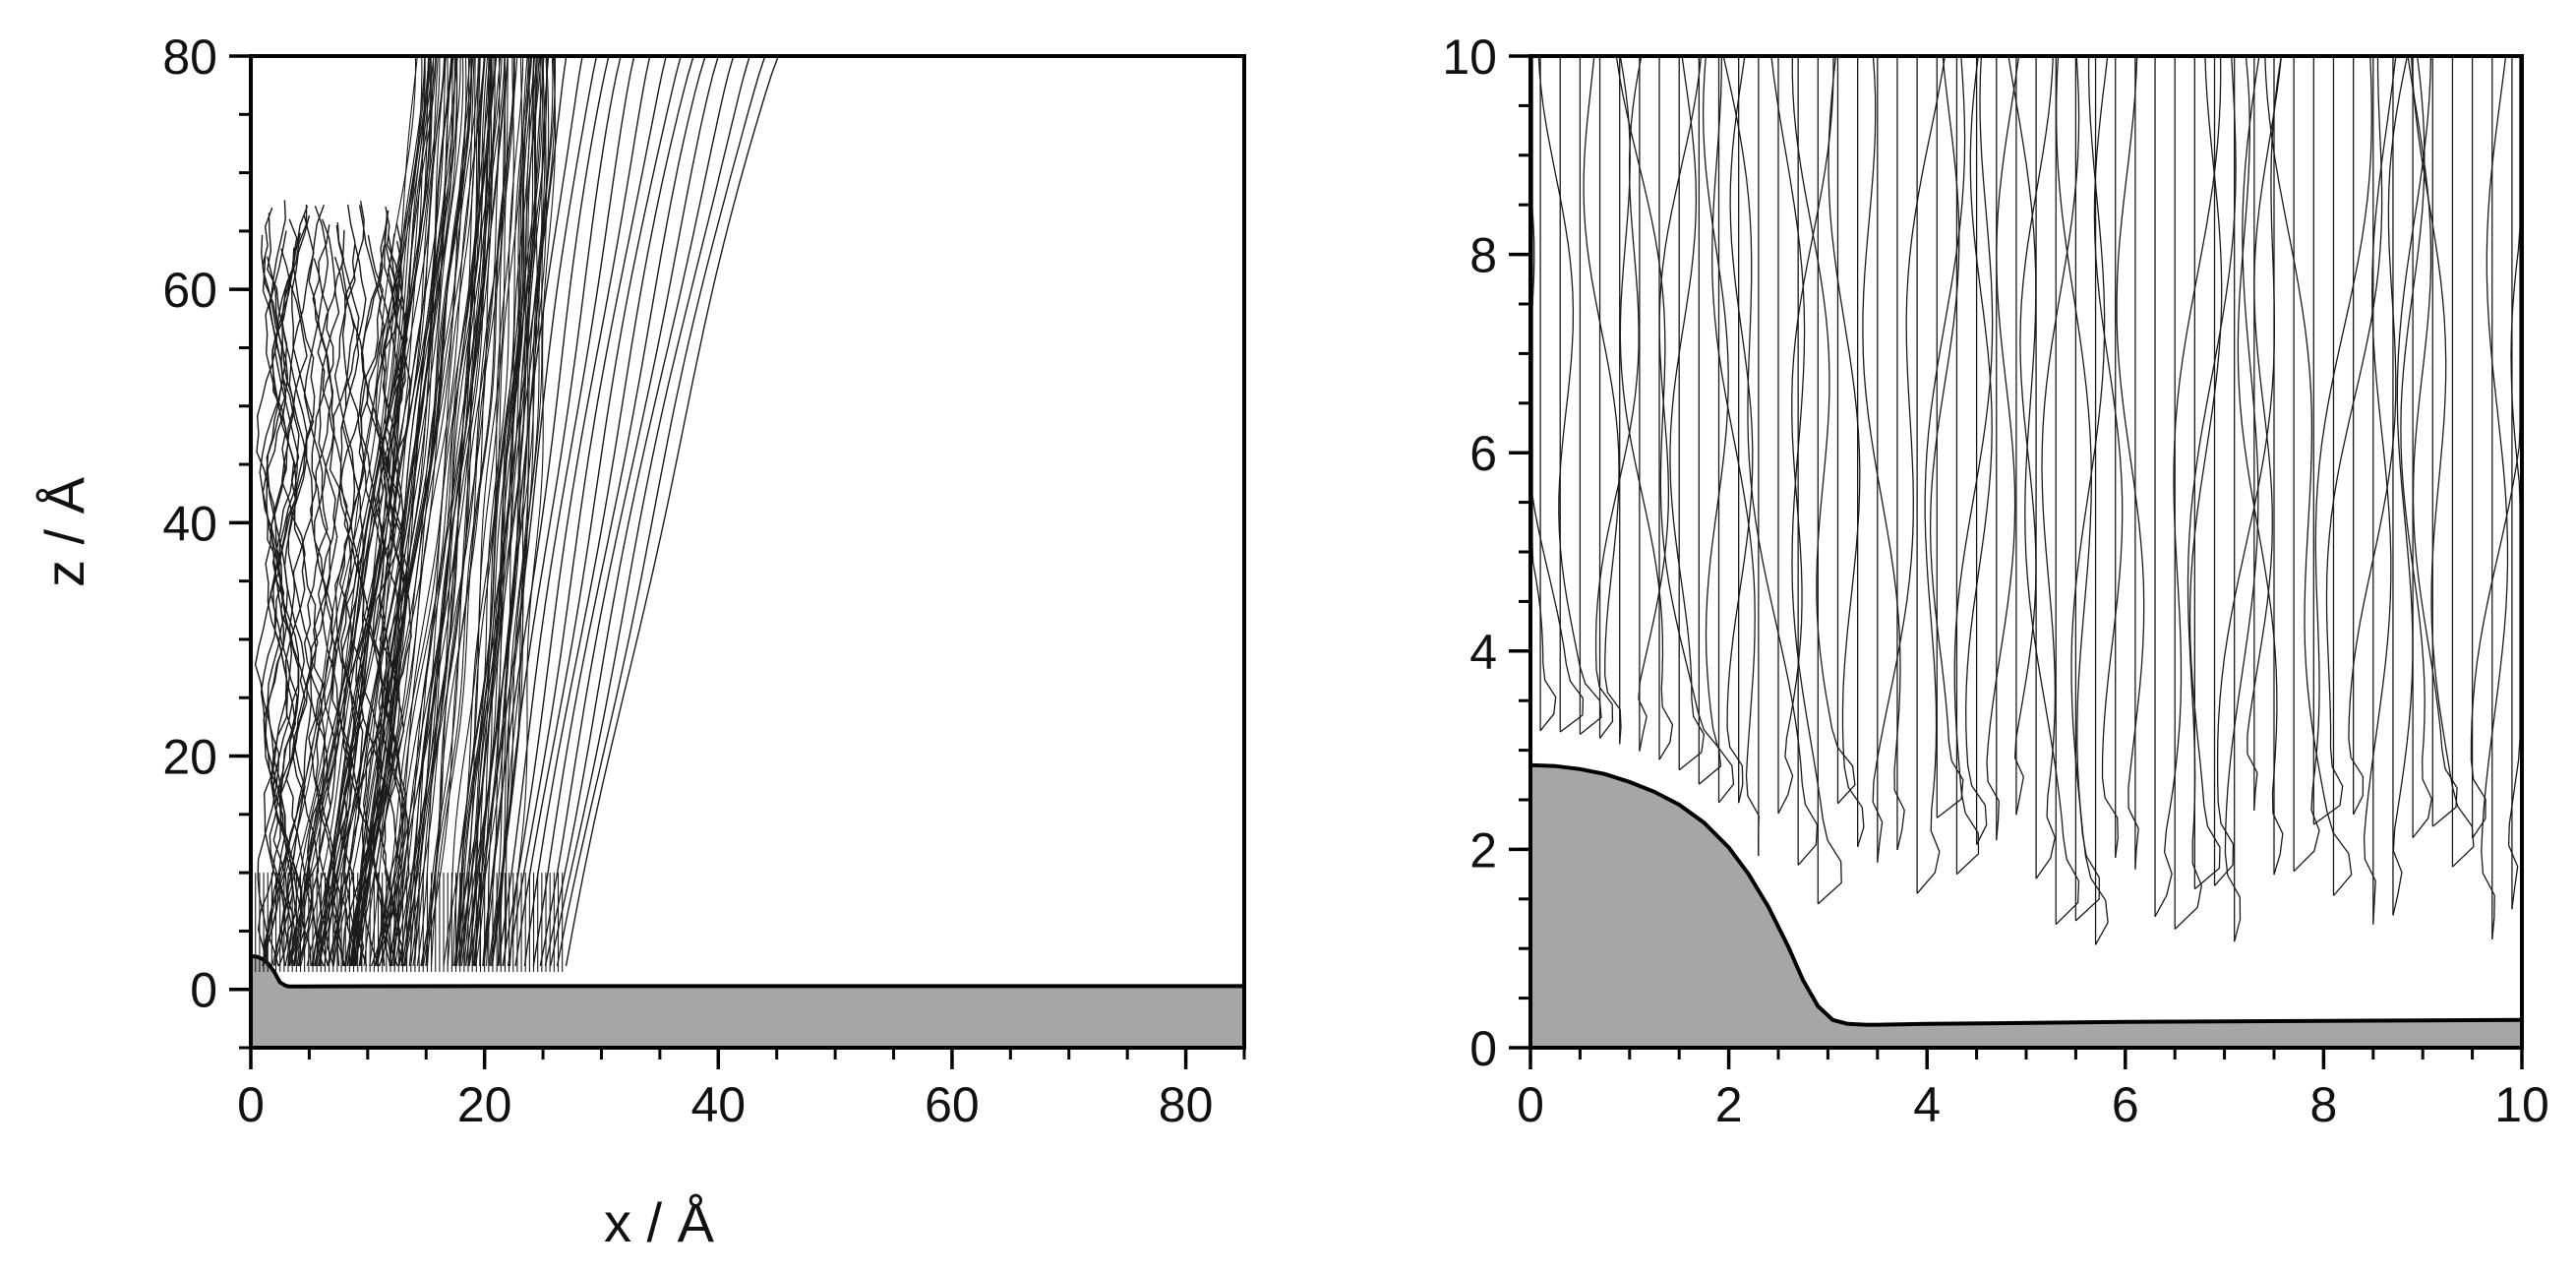 This screenshot has width=2576, height=1272. Describe the element at coordinates (251, 1104) in the screenshot. I see `left-x-tick-label: 0` at that location.